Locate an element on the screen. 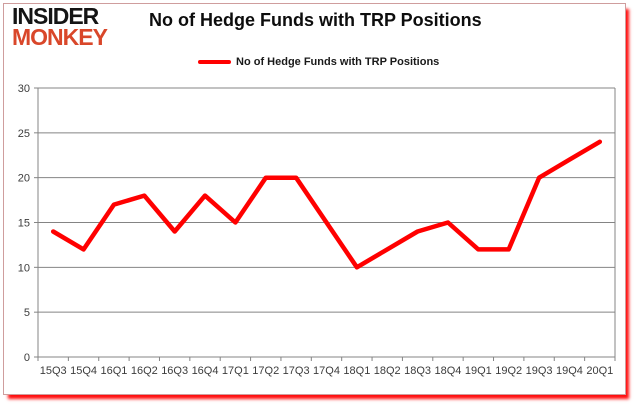 This screenshot has height=405, width=635. y-tick-label: 5 is located at coordinates (27, 313).